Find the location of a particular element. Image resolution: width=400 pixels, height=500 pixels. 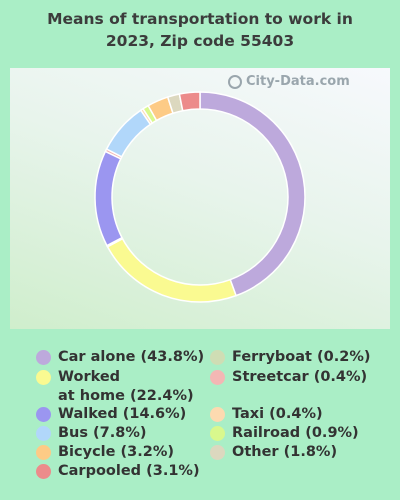

slice-carpooled is located at coordinates (189, 101).